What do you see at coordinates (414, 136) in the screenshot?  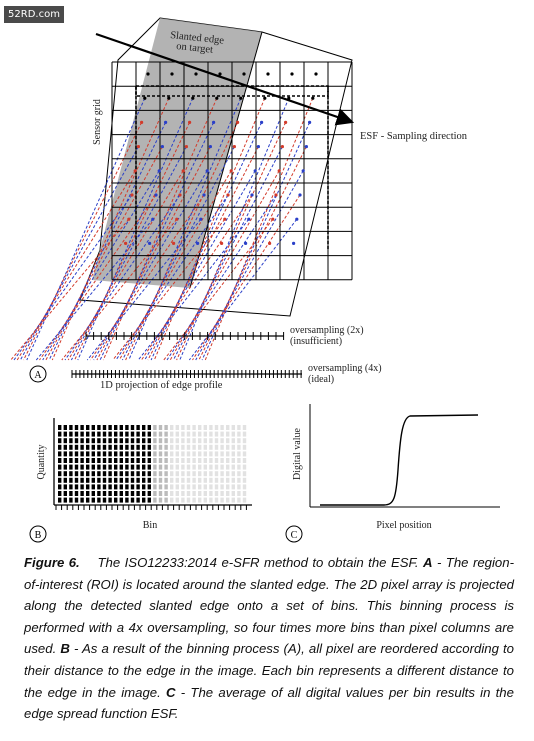 I see `esf-direction-label: ESF - Sampling direction` at bounding box center [414, 136].